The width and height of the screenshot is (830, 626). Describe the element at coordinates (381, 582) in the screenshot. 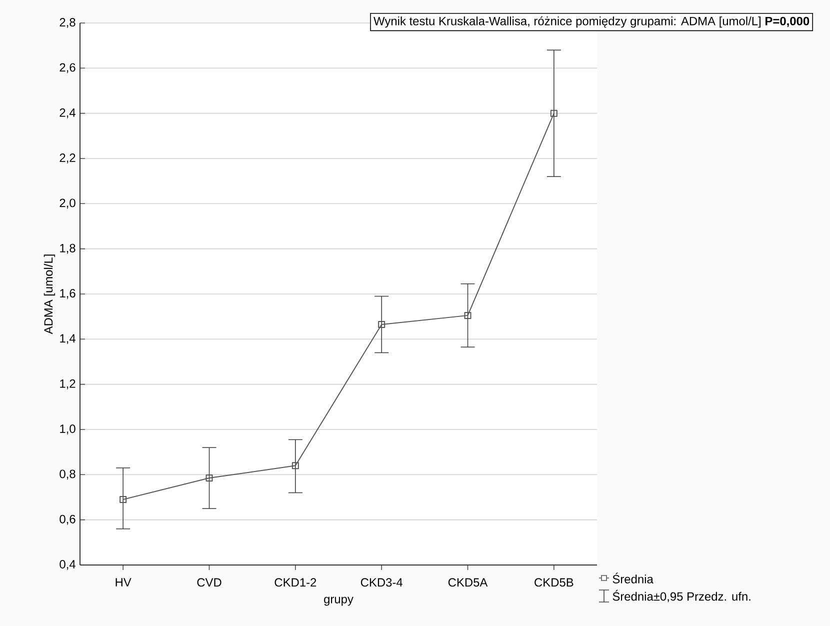

I see `x-tick-label: CKD3-4` at that location.